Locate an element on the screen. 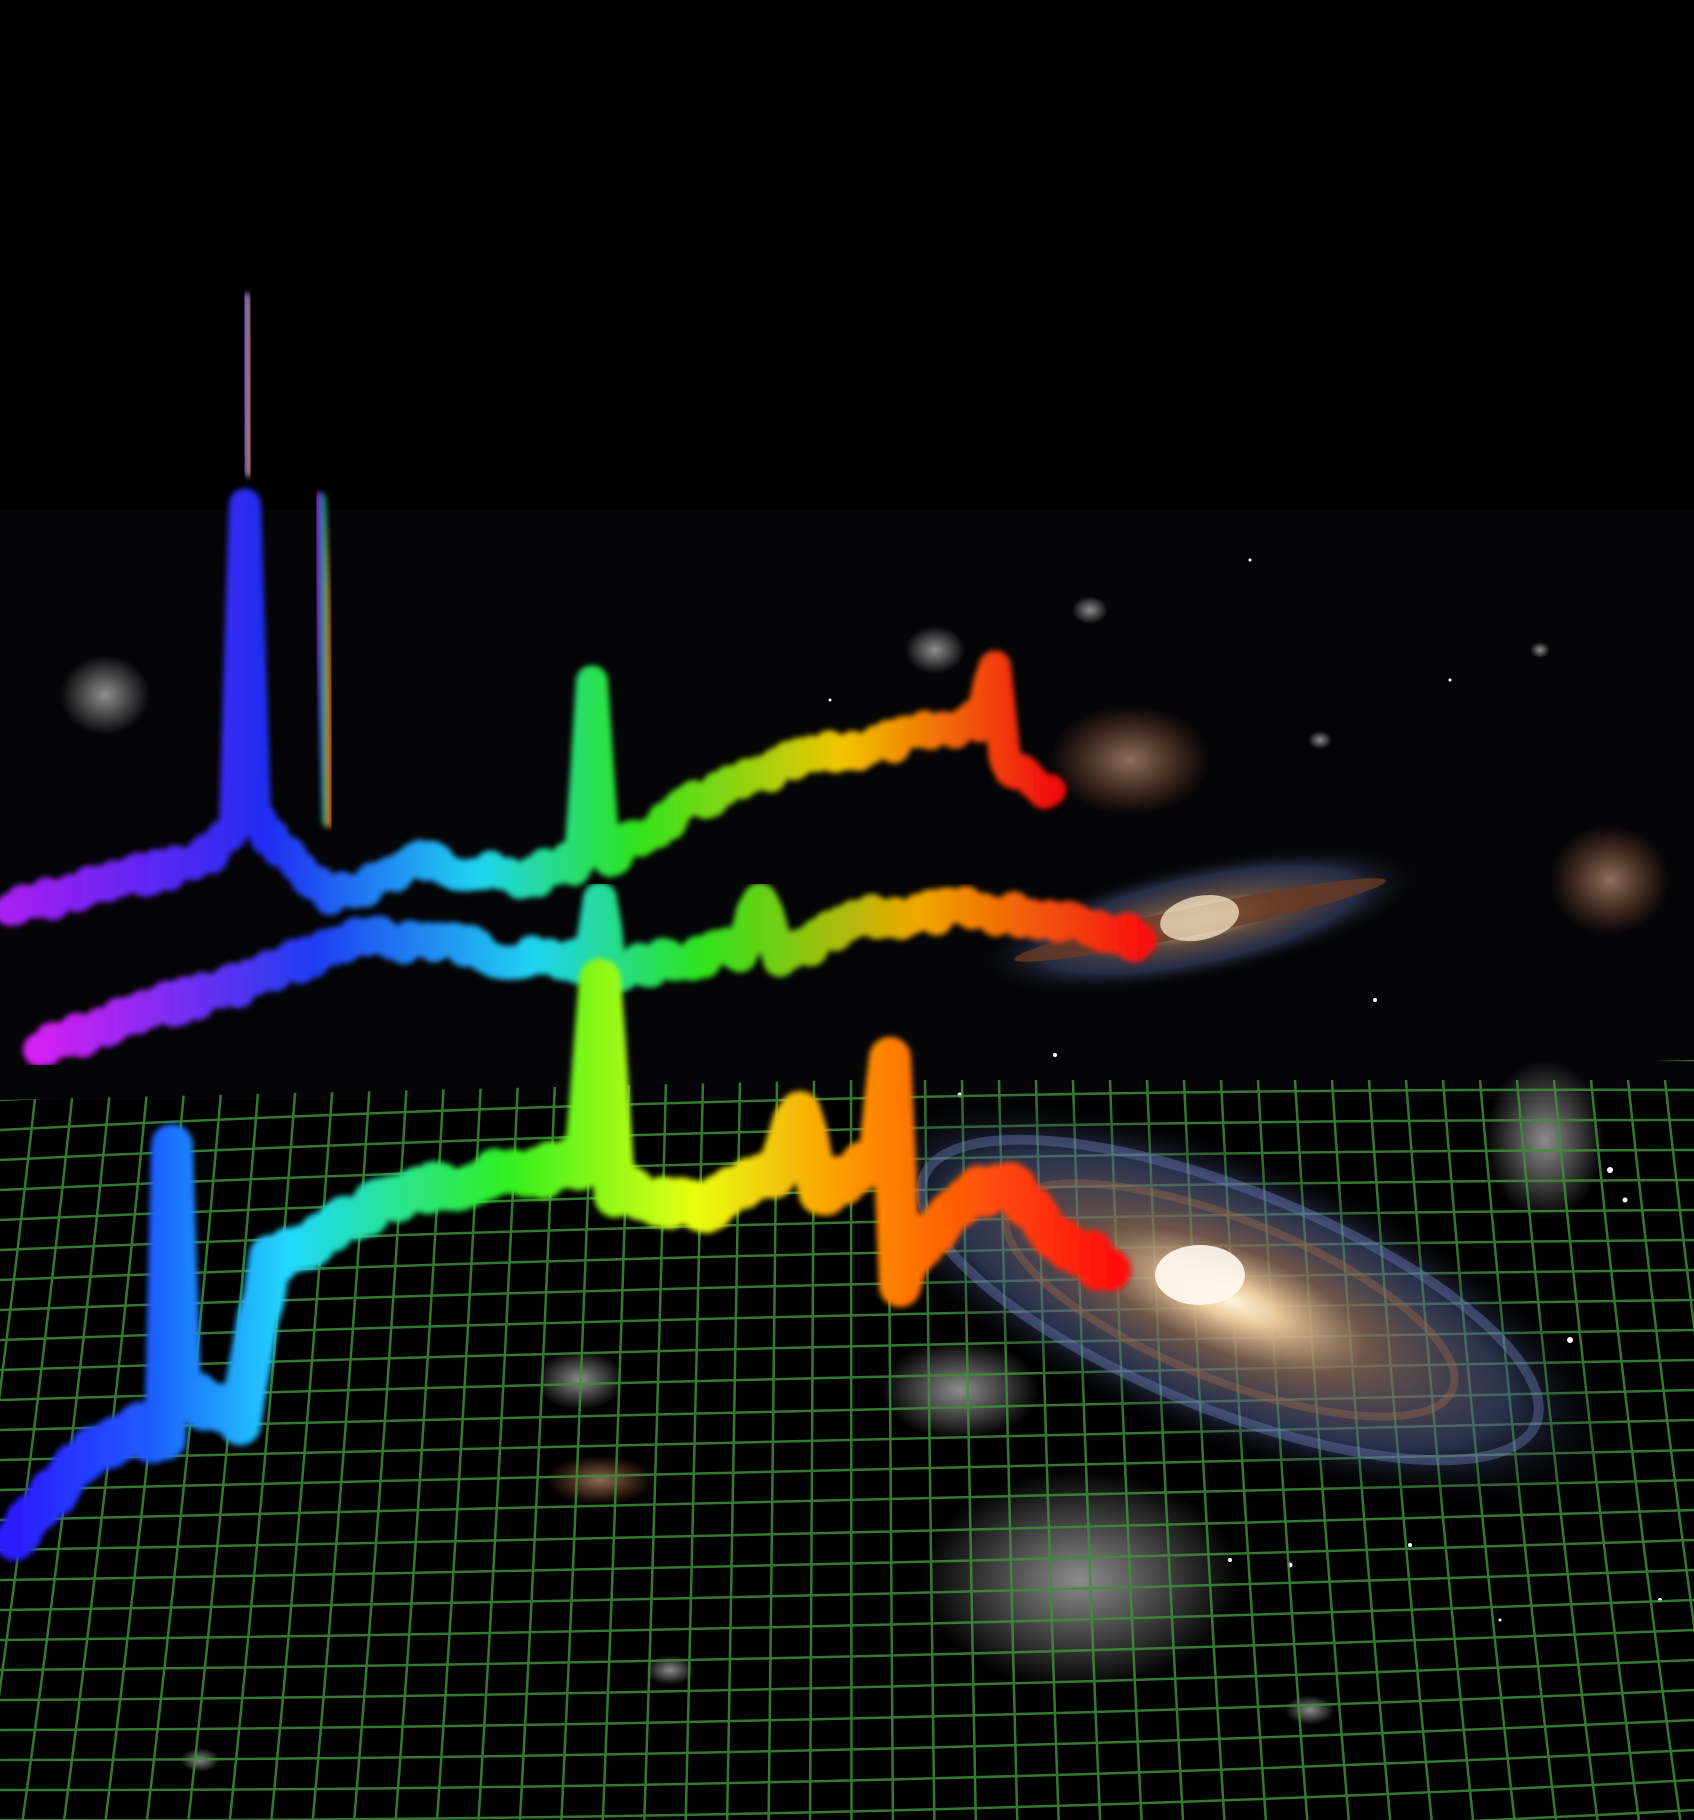 The height and width of the screenshot is (1820, 1694). spectrum-back-emission-line is located at coordinates (247, 384).